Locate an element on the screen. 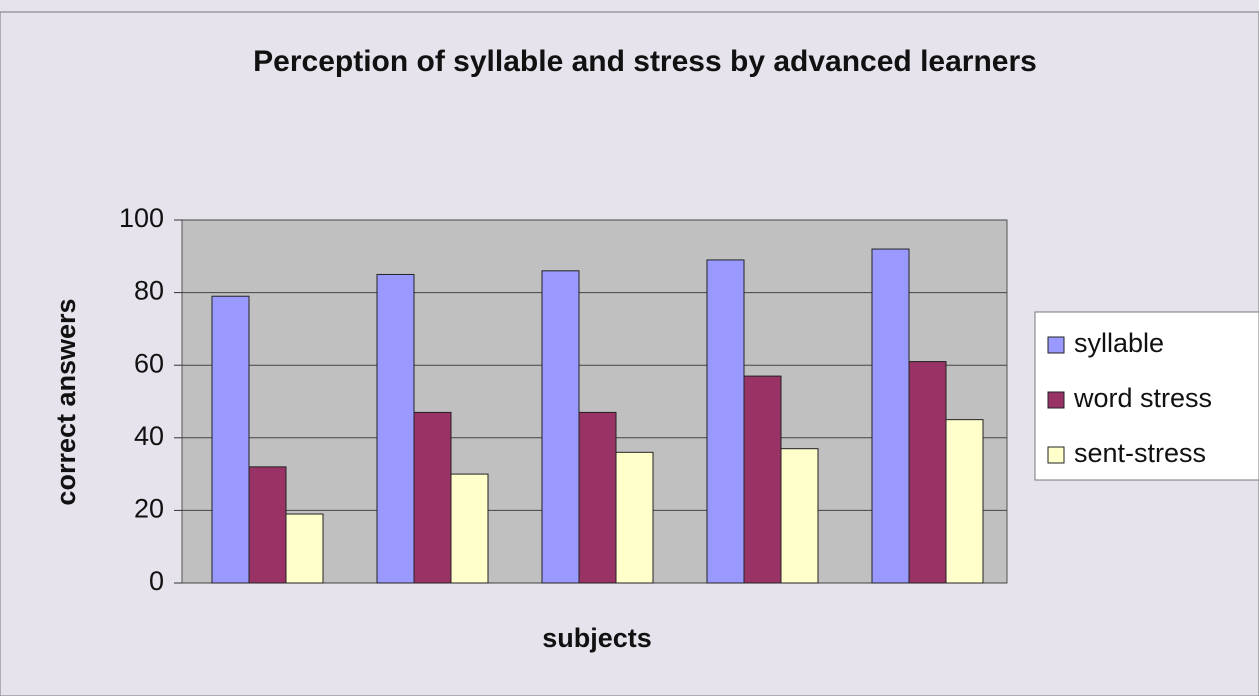 This screenshot has height=696, width=1259. y-tick-label: 100 is located at coordinates (141, 218).